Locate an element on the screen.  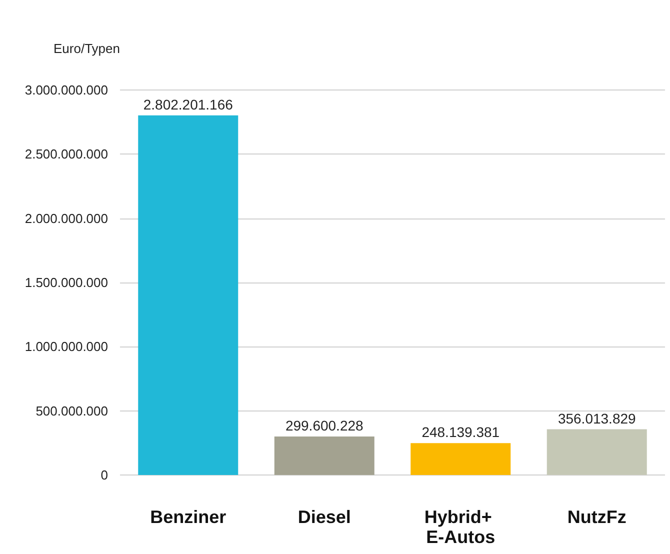
y-tick-label: 500.000.000 is located at coordinates (72, 410).